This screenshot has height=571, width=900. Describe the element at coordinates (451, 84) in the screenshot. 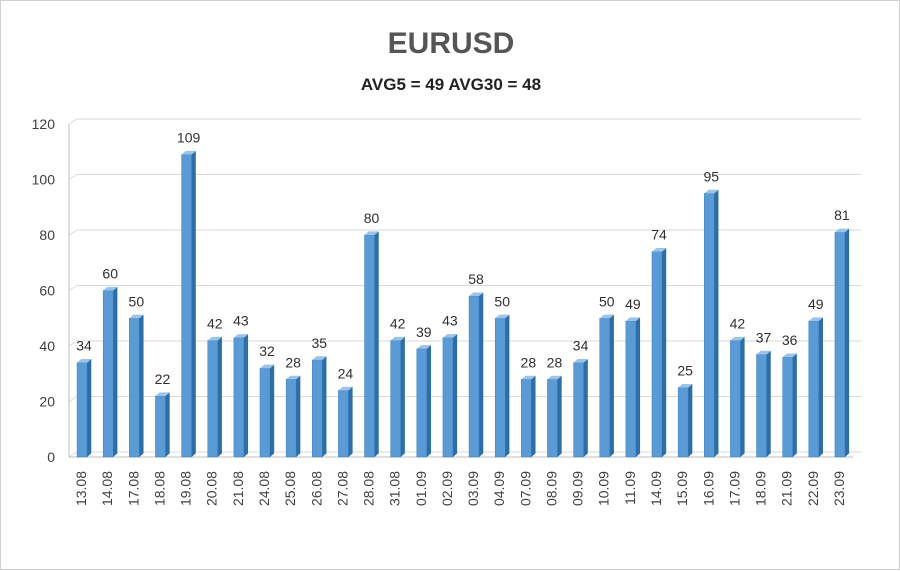

I see `chart-subtitle: AVG5 = 49 AVG30 = 48` at that location.